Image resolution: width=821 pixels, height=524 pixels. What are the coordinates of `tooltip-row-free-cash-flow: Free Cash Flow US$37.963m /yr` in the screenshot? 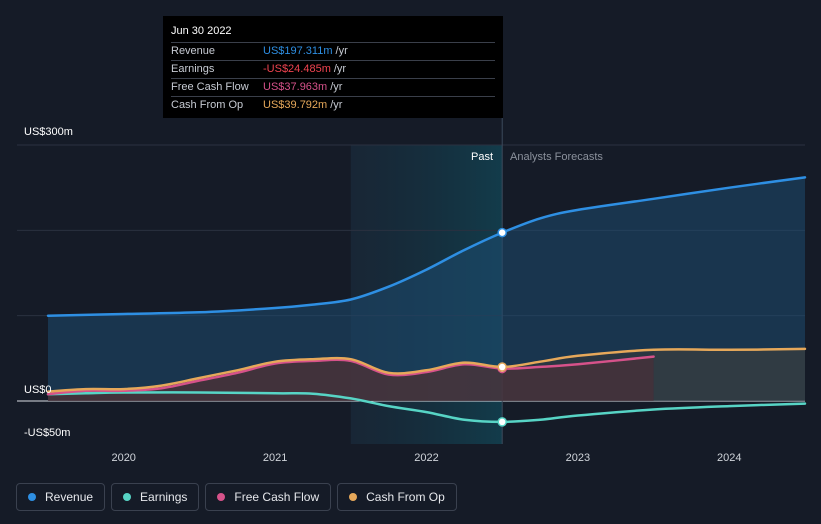 It's located at (333, 87).